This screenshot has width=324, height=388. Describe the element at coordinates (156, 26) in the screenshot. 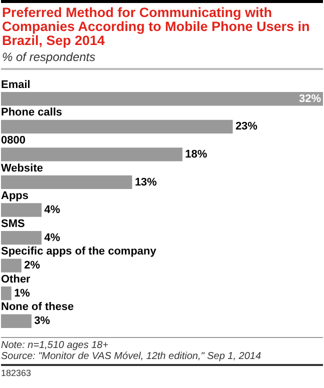

I see `chart-title: Preferred Method for Communicating with Companies According to Mobile Phone Users in Brazil, Sep 2014` at that location.